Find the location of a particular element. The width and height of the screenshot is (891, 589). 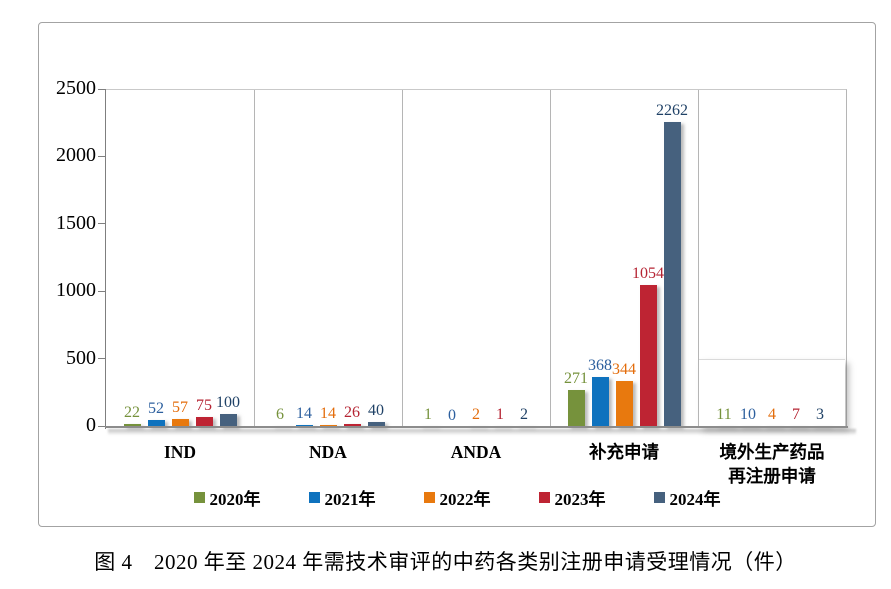

bar-value-label: 1054 is located at coordinates (648, 273).